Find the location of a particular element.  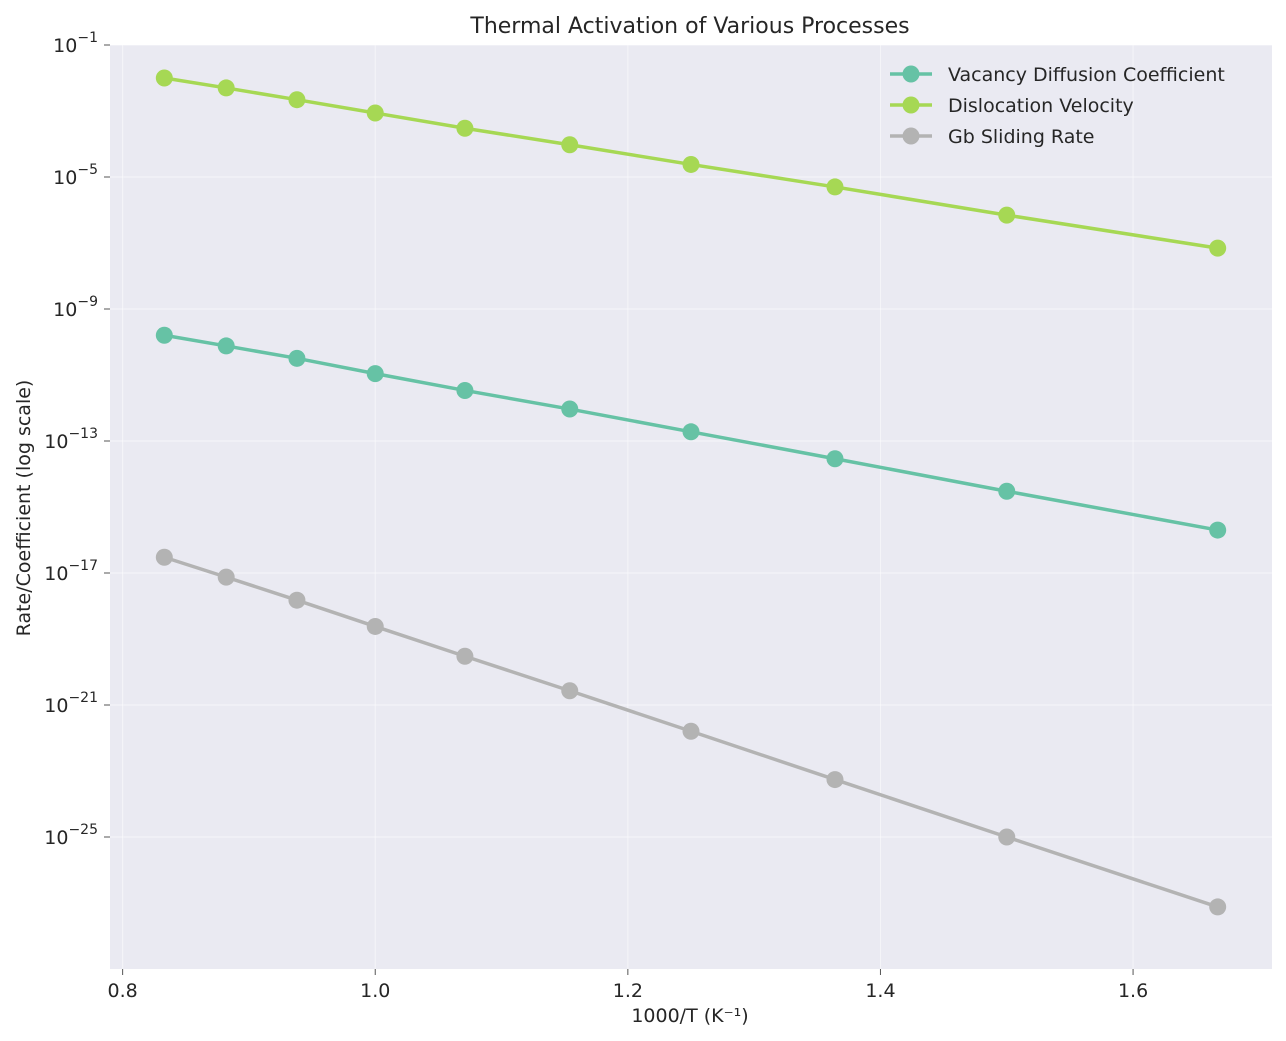

series-line is located at coordinates (691, 163).